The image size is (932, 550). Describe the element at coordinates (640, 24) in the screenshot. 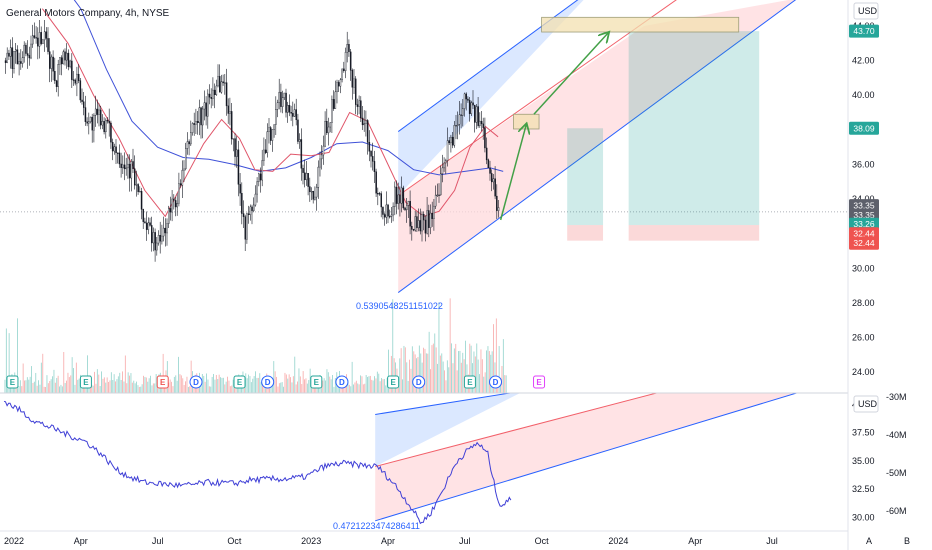

I see `target-box` at that location.